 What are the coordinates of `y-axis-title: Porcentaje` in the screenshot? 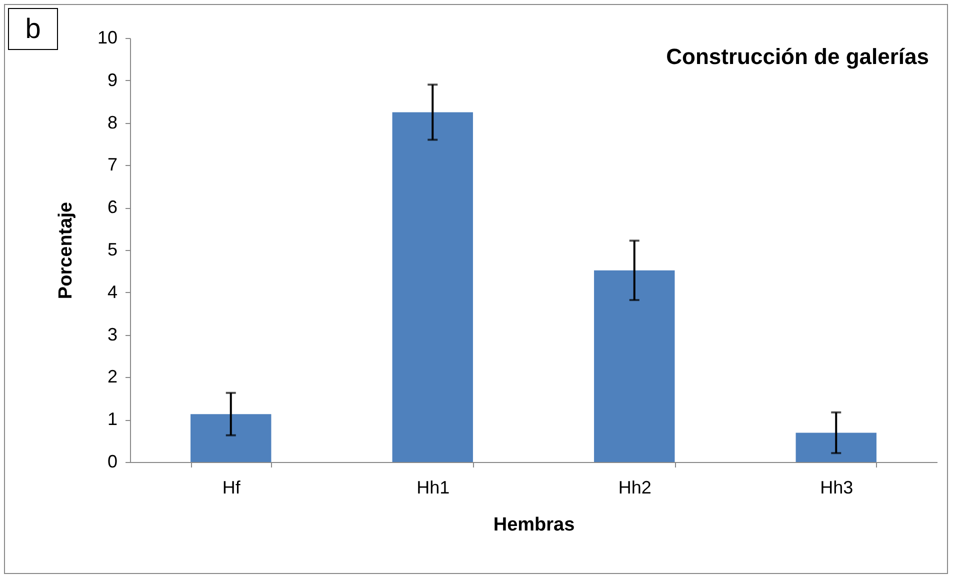 It's located at (65, 251).